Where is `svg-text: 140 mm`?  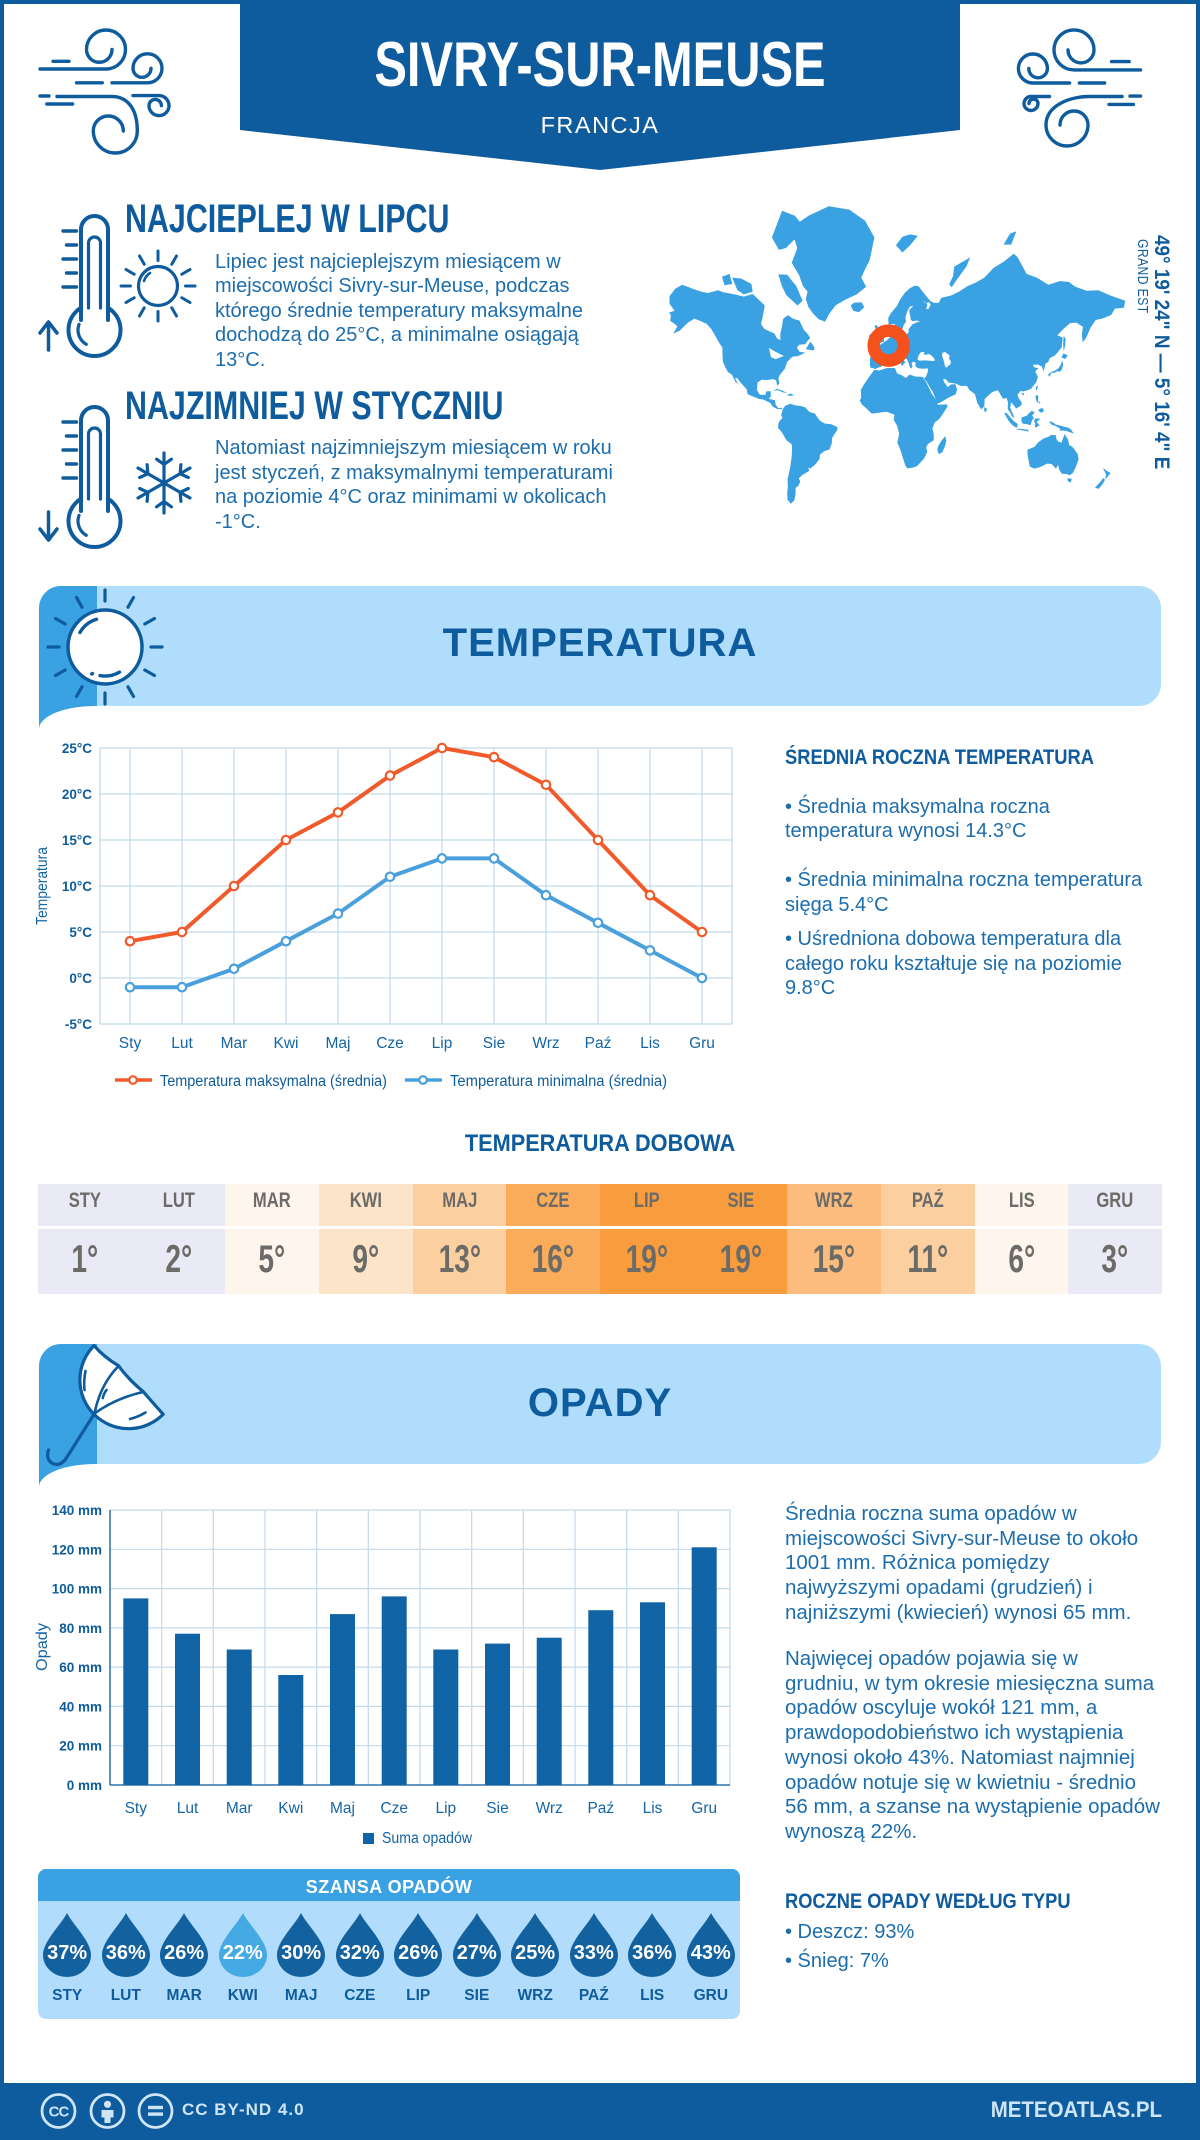
svg-text: 140 mm is located at coordinates (77, 1510).